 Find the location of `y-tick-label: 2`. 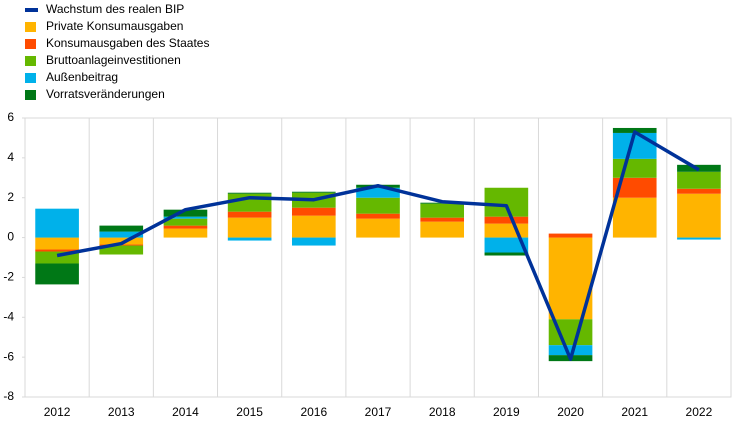

y-tick-label: 2 is located at coordinates (10, 197).